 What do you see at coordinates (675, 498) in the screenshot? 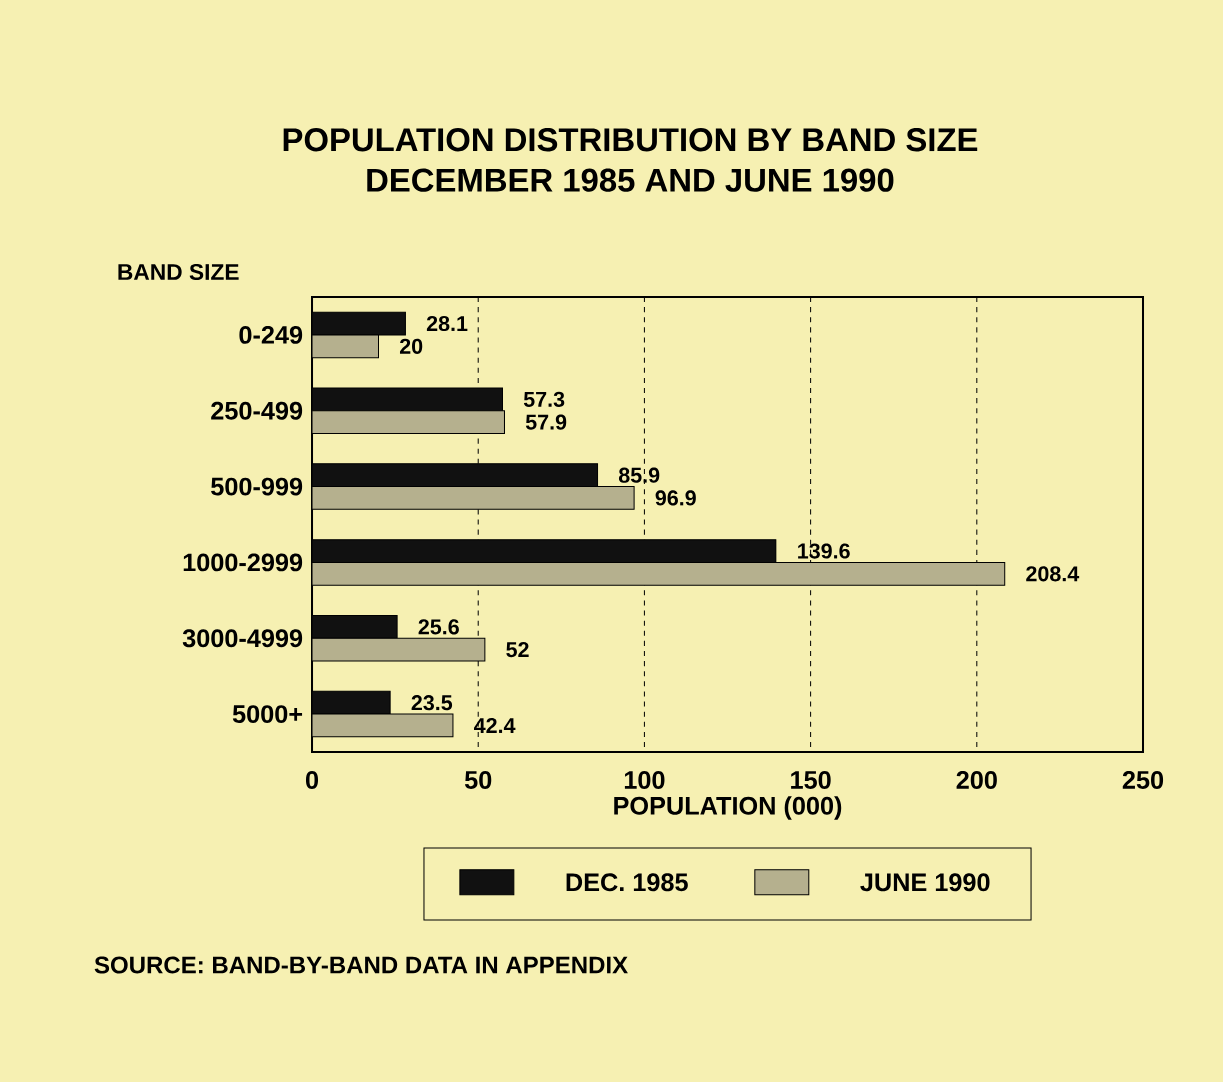
I see `data-label: 96.9` at bounding box center [675, 498].